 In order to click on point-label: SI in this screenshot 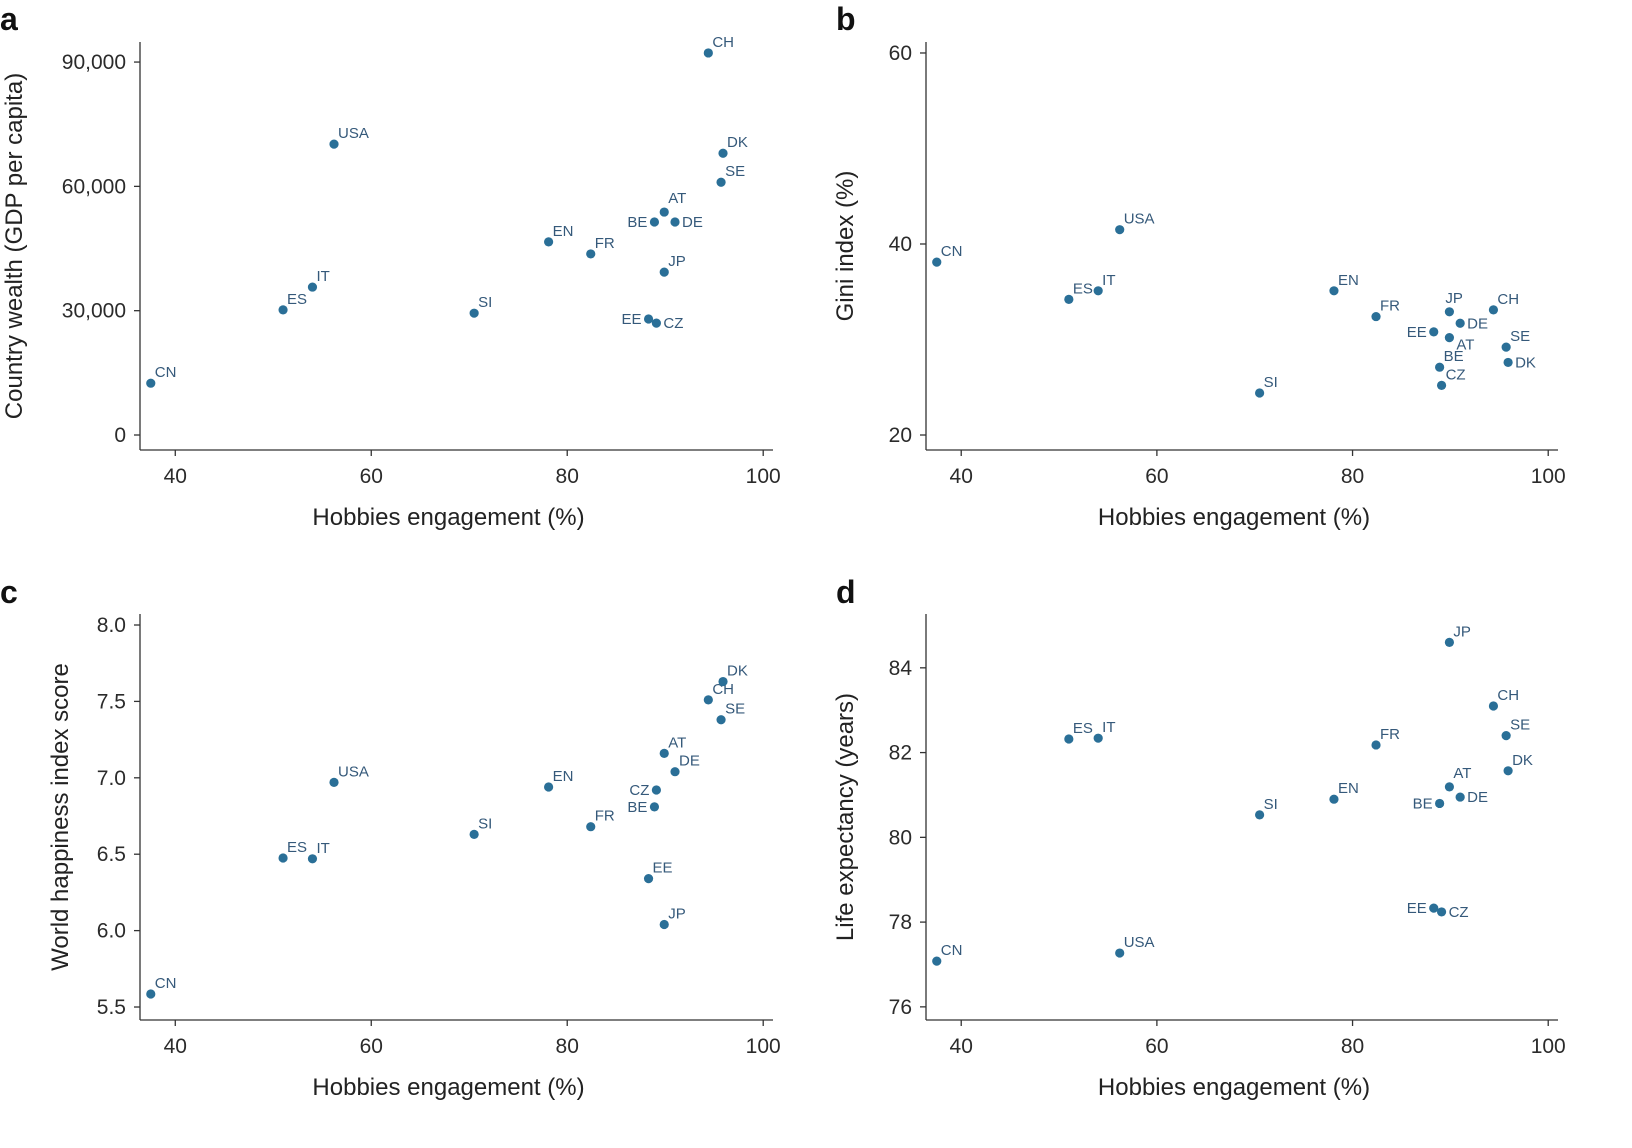, I will do `click(1271, 804)`.